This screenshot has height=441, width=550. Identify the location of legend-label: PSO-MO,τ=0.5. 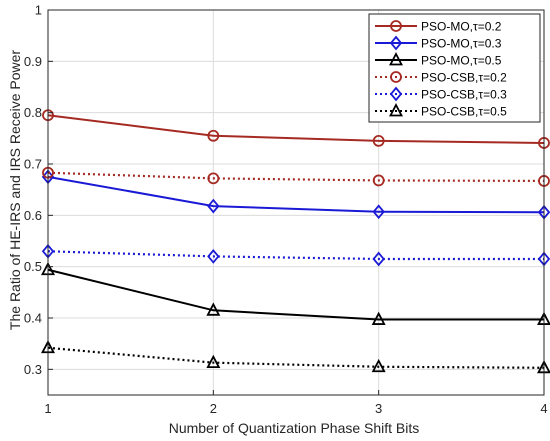
(461, 61).